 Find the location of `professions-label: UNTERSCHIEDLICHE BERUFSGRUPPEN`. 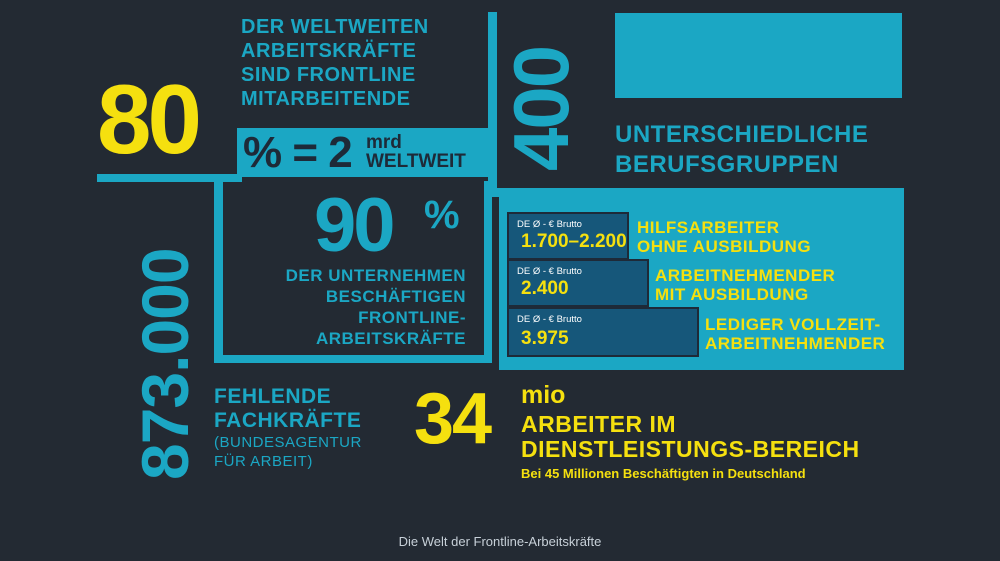

professions-label: UNTERSCHIEDLICHE BERUFSGRUPPEN is located at coordinates (742, 149).